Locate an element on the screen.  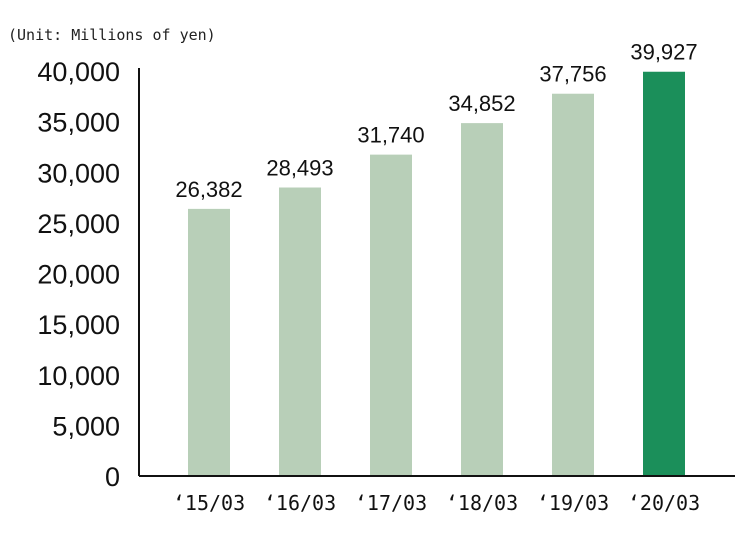
bar-value-label: 39,927 is located at coordinates (663, 52).